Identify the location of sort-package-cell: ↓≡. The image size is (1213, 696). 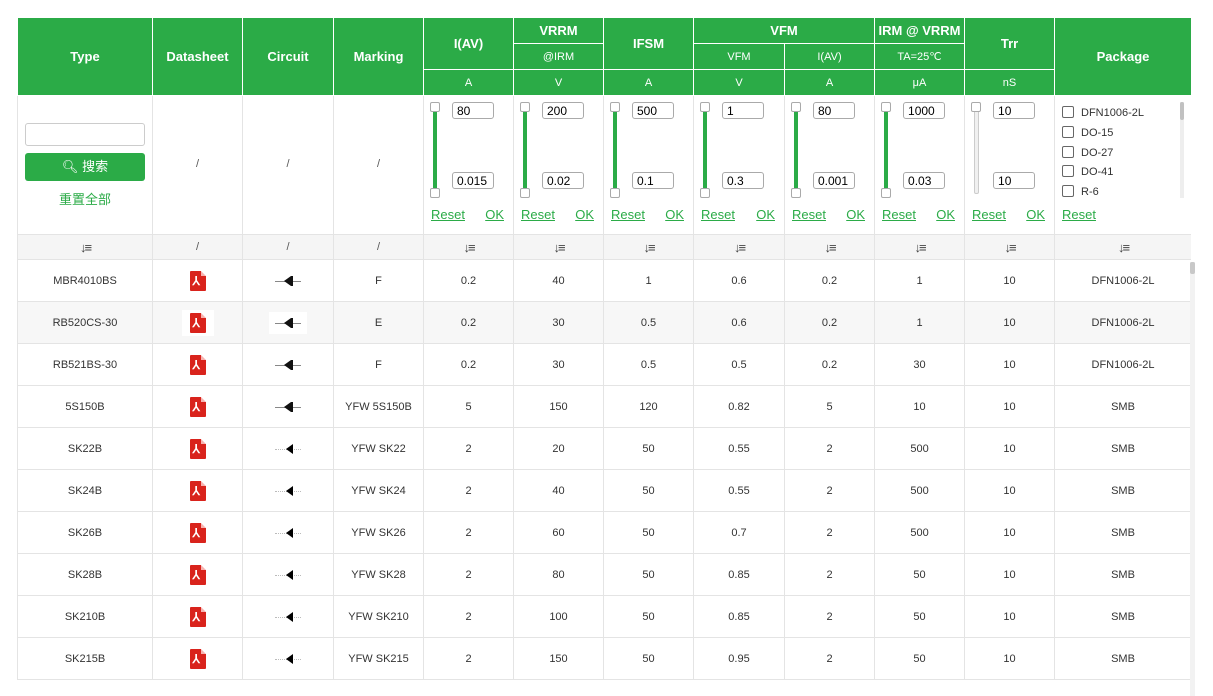
(1122, 247).